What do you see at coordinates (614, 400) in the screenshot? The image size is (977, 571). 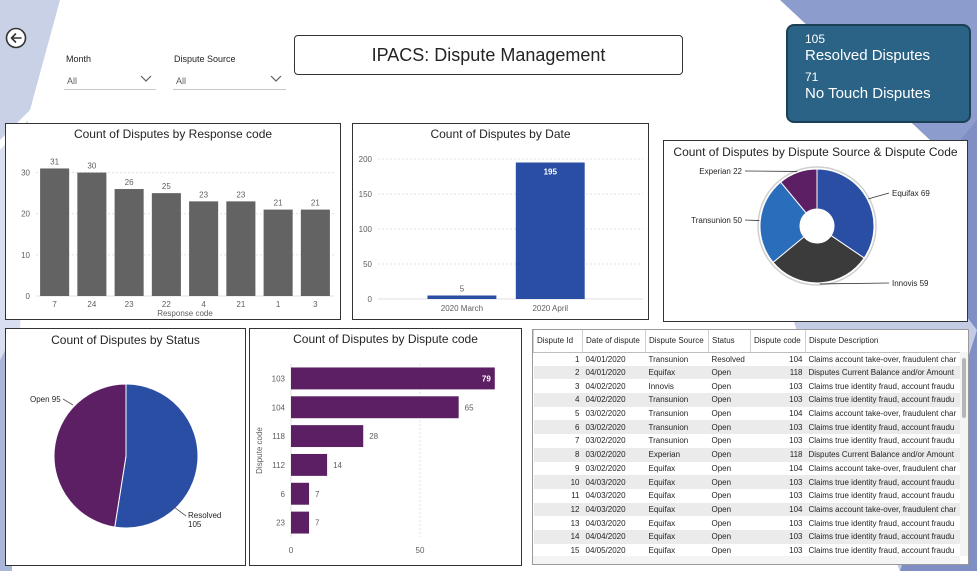 I see `table-cell: 04/02/2020` at bounding box center [614, 400].